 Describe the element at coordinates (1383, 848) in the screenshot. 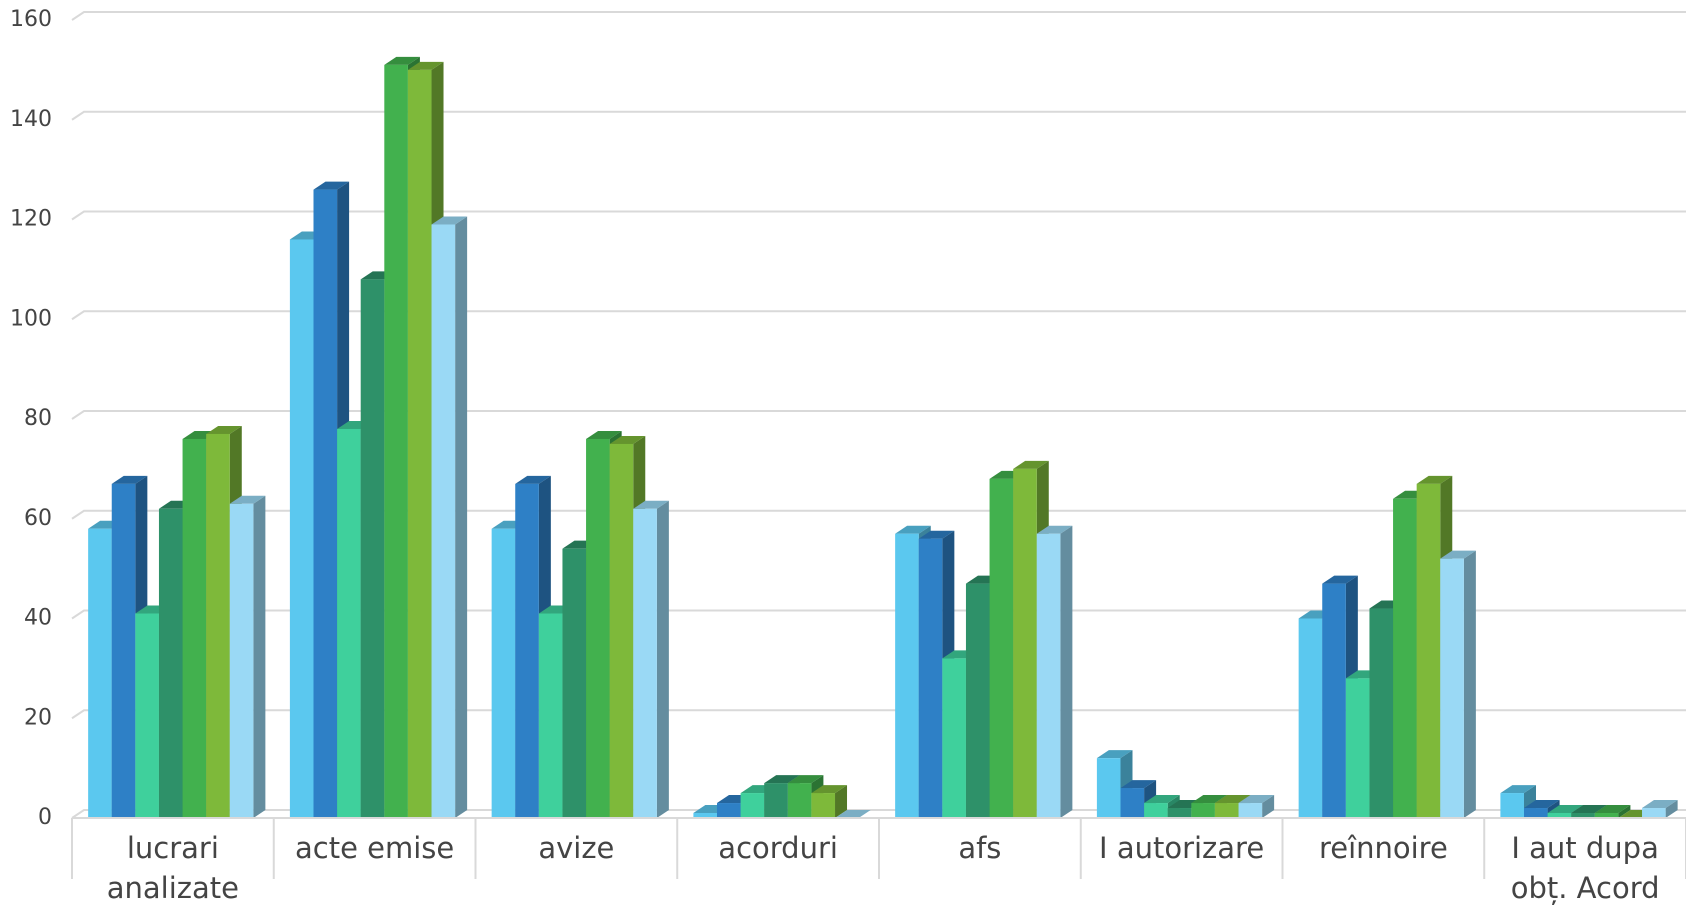

I see `x-tick-label: reînnoire` at that location.